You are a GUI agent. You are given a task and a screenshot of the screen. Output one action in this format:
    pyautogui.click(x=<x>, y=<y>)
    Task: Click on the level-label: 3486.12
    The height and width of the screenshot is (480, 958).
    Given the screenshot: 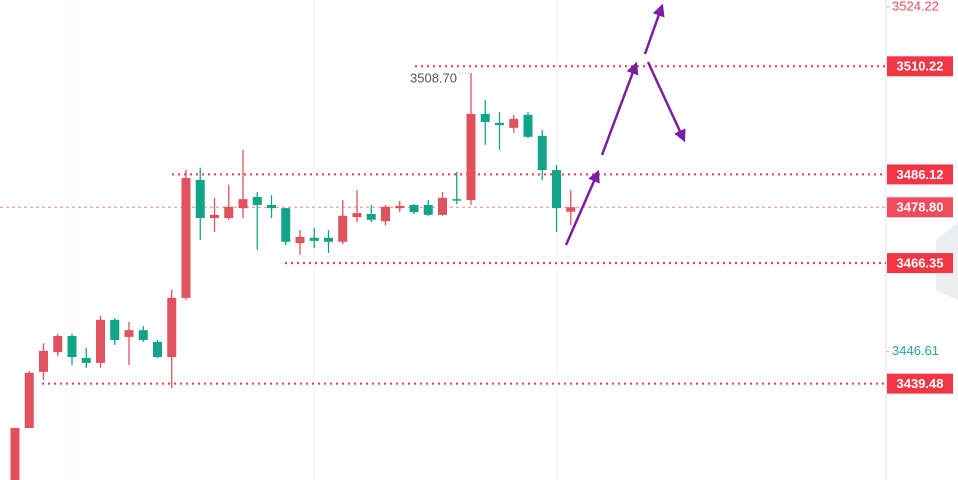 What is the action you would take?
    pyautogui.click(x=920, y=174)
    